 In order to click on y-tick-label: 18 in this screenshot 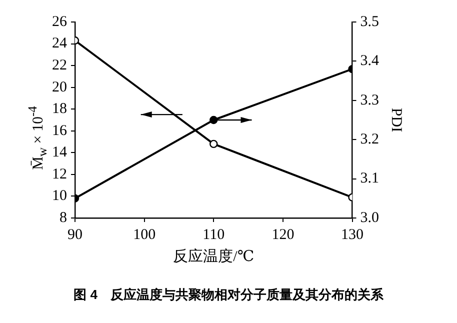, I will do `click(59, 109)`.